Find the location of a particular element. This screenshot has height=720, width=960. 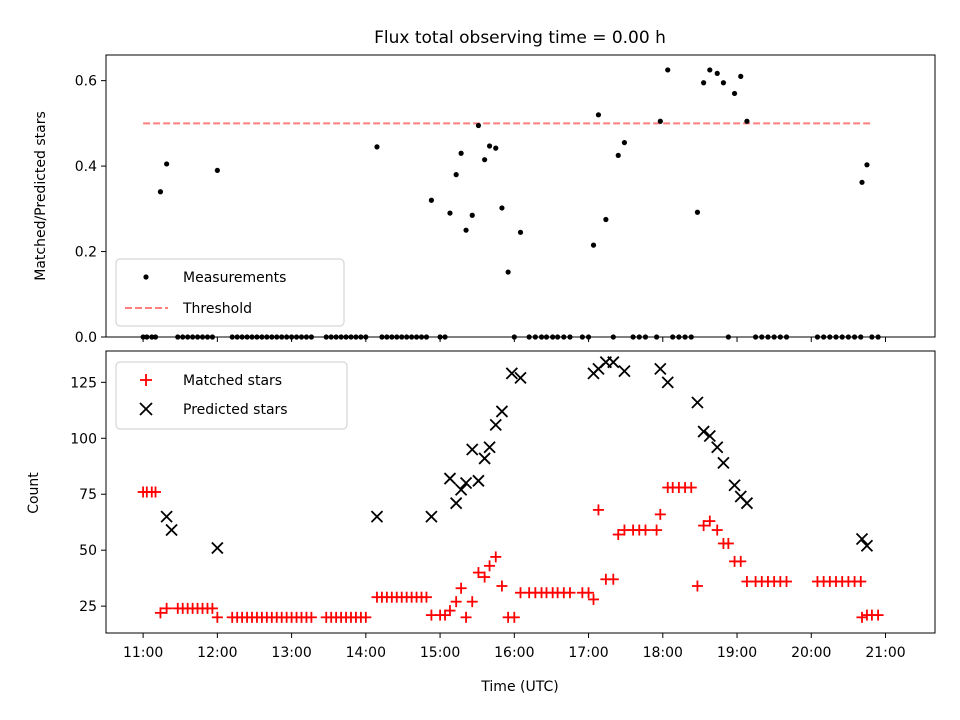

ratio-y-tick-label: 0.4 is located at coordinates (86, 167).